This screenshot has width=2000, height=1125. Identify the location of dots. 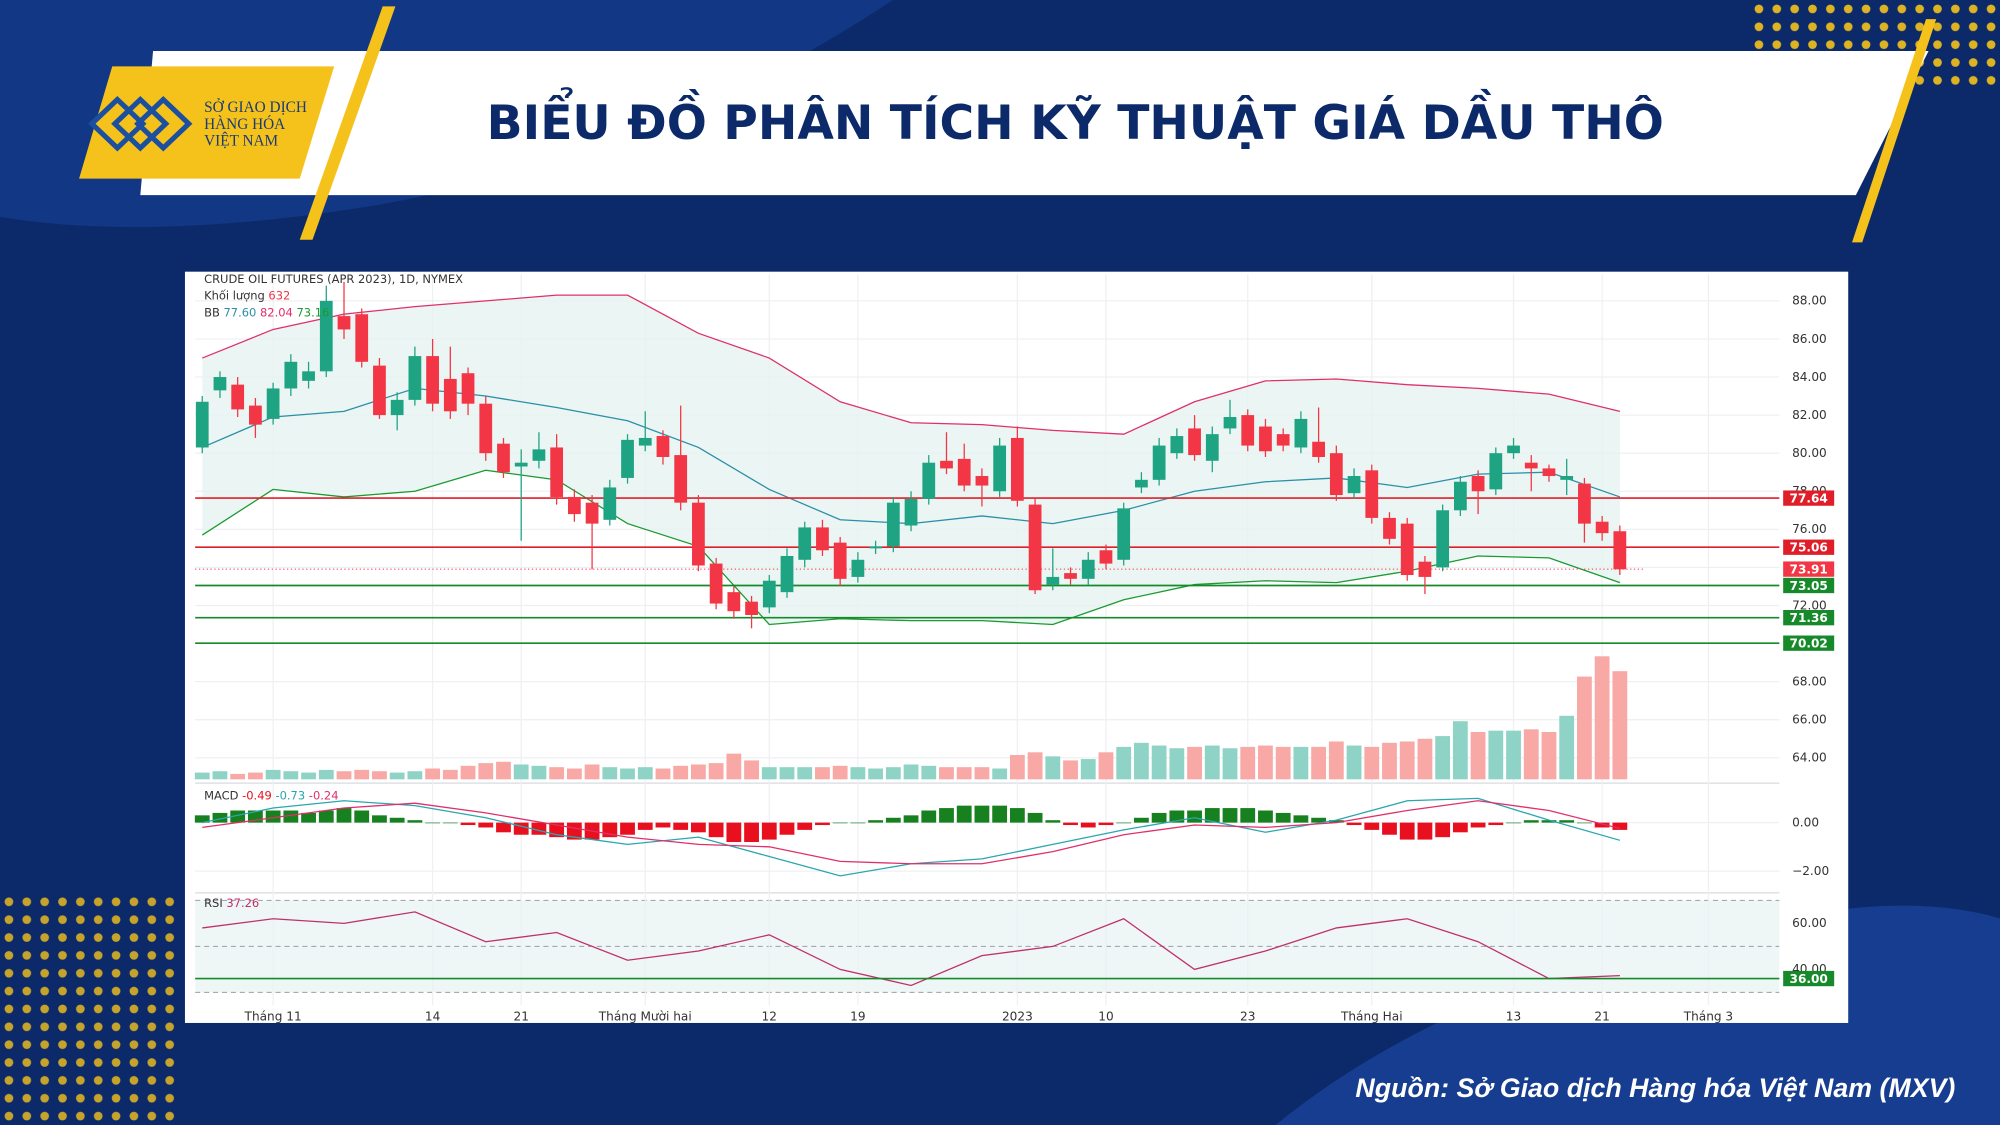
(89, 1008).